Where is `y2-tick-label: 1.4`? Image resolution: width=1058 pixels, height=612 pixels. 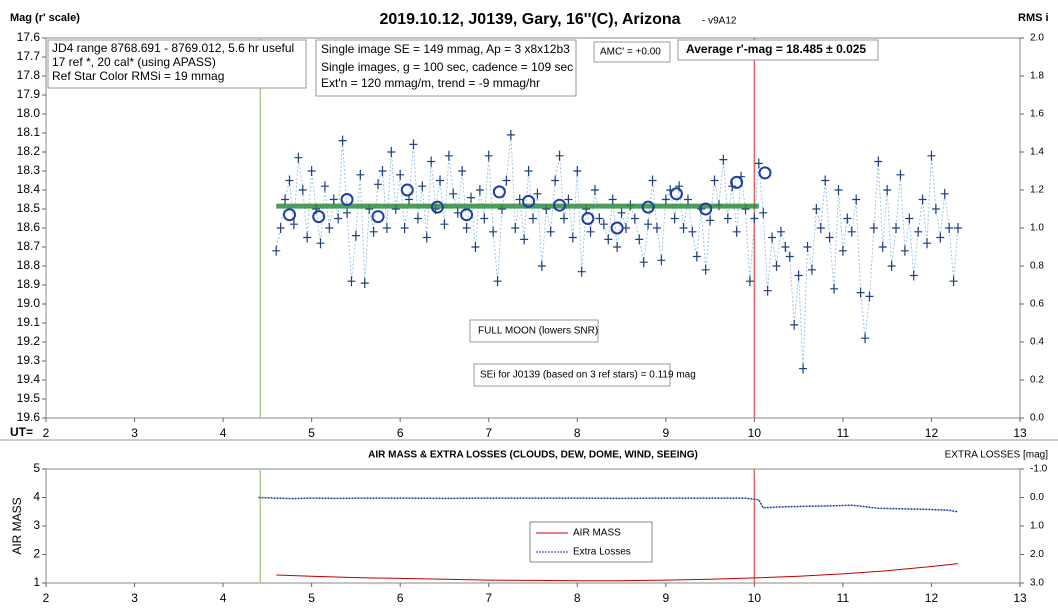
y2-tick-label: 1.4 is located at coordinates (1037, 152).